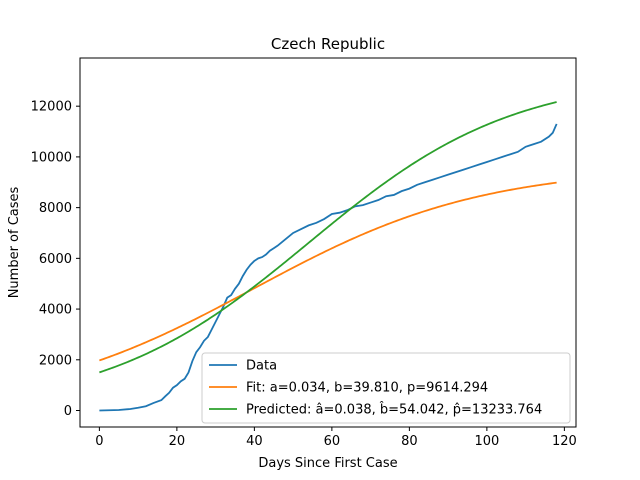 The height and width of the screenshot is (480, 640). I want to click on legend-entry: Data, so click(261, 366).